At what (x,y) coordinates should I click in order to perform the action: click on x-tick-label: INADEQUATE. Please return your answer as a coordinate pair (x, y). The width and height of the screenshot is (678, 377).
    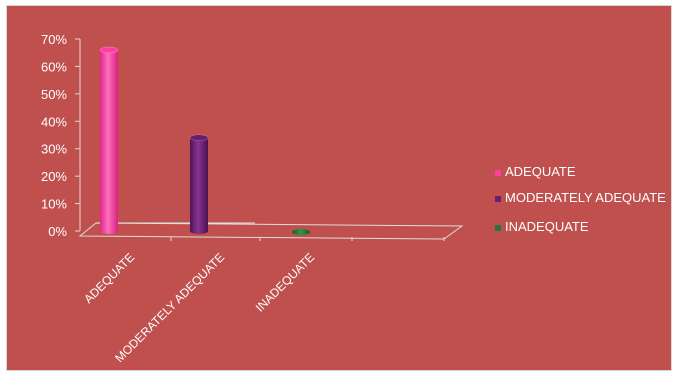
    Looking at the image, I should click on (285, 282).